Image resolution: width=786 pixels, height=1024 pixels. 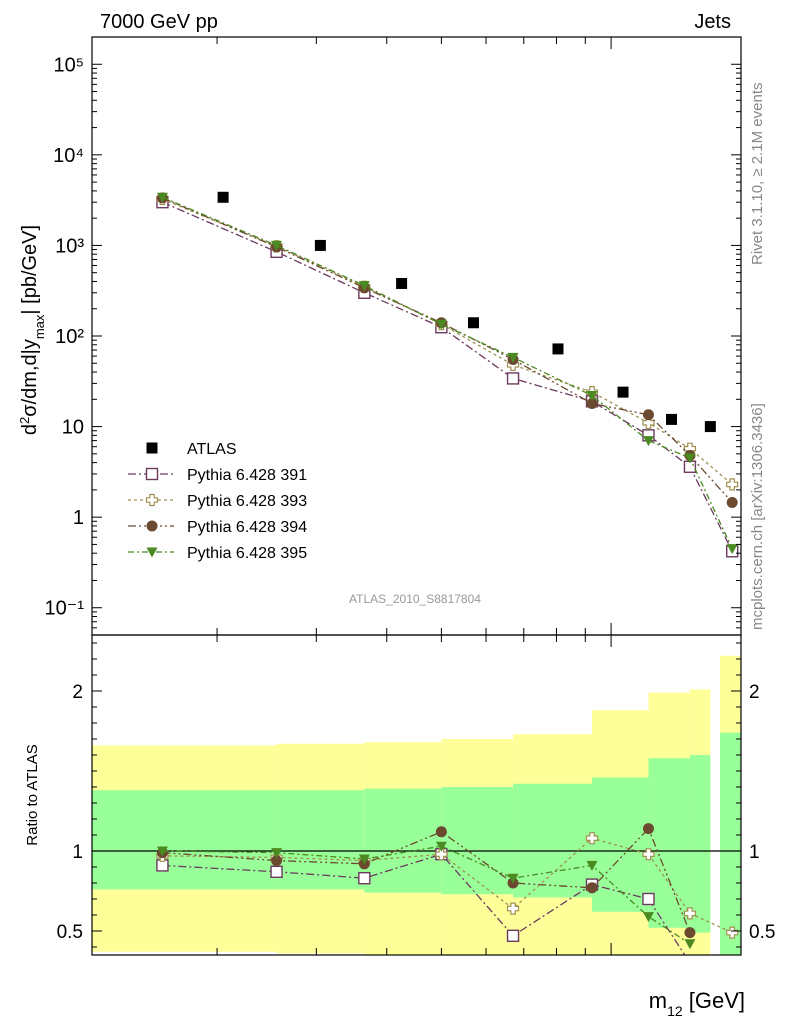 What do you see at coordinates (415, 599) in the screenshot?
I see `analysis-label: ATLAS_2010_S8817804` at bounding box center [415, 599].